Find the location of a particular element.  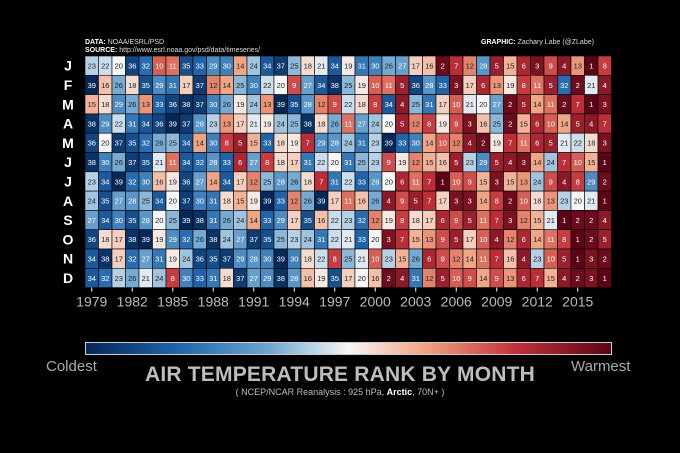

heatmap-cell-value: 36 is located at coordinates (92, 239).